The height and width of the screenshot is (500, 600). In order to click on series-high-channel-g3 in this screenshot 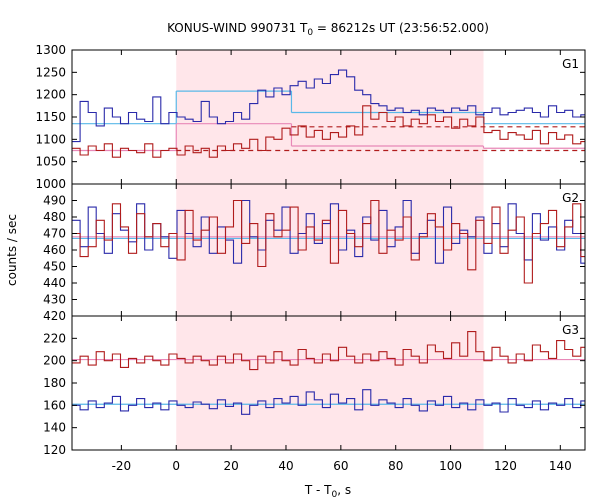, I will do `click(328, 402)`.